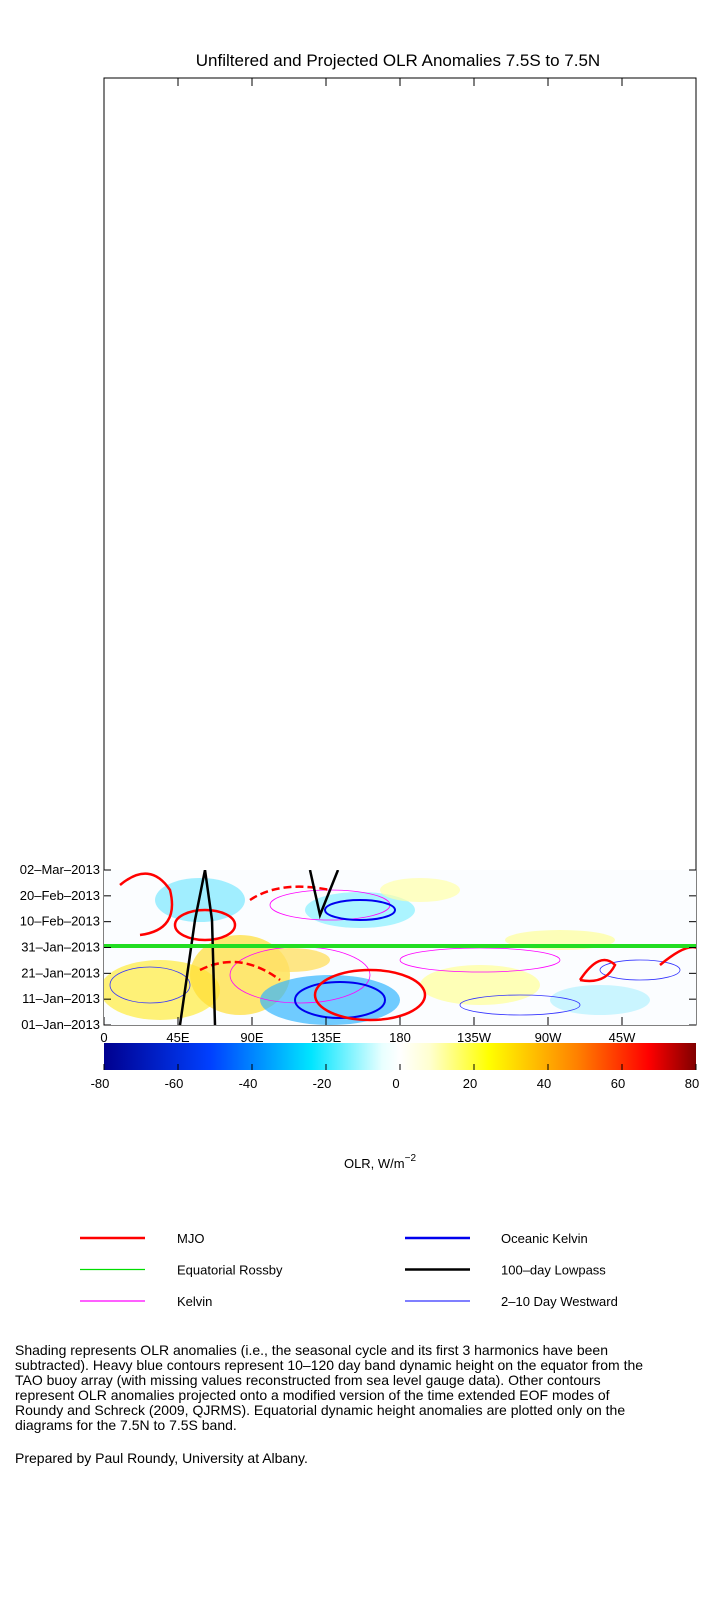  I want to click on y-tick-label: 31–Jan–2013, so click(60, 947).